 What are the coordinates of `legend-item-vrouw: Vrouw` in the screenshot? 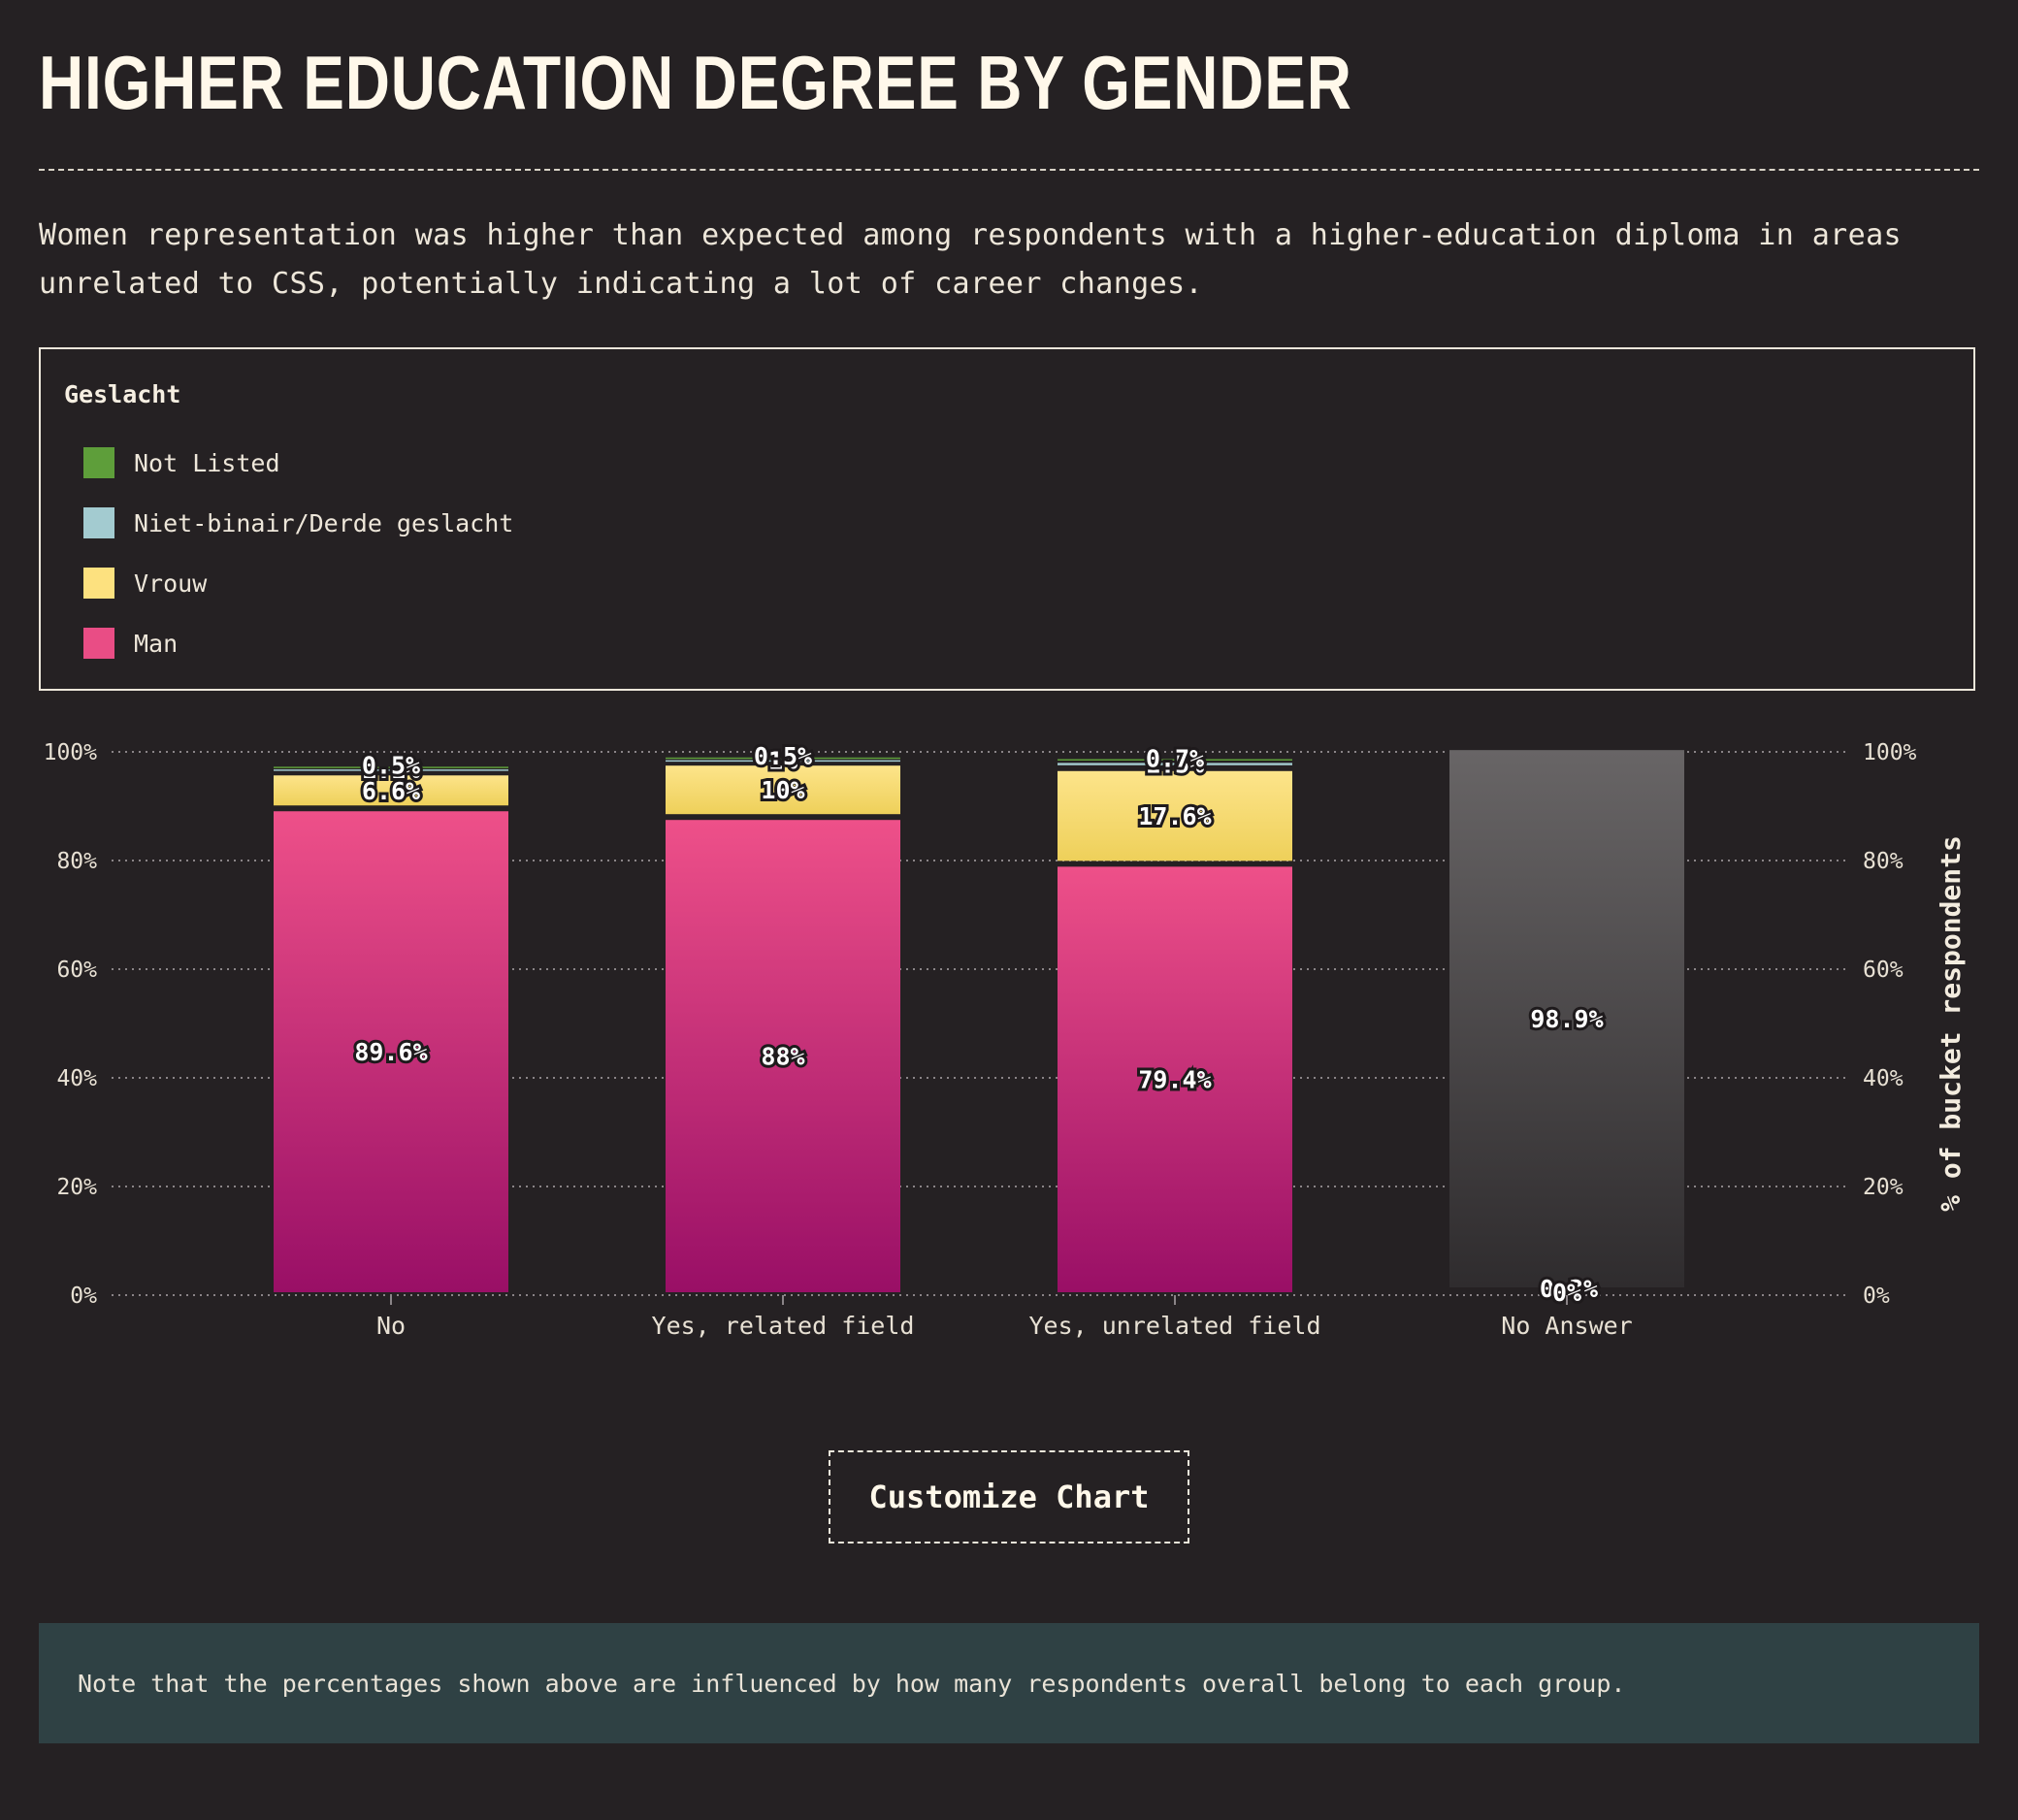 It's located at (145, 583).